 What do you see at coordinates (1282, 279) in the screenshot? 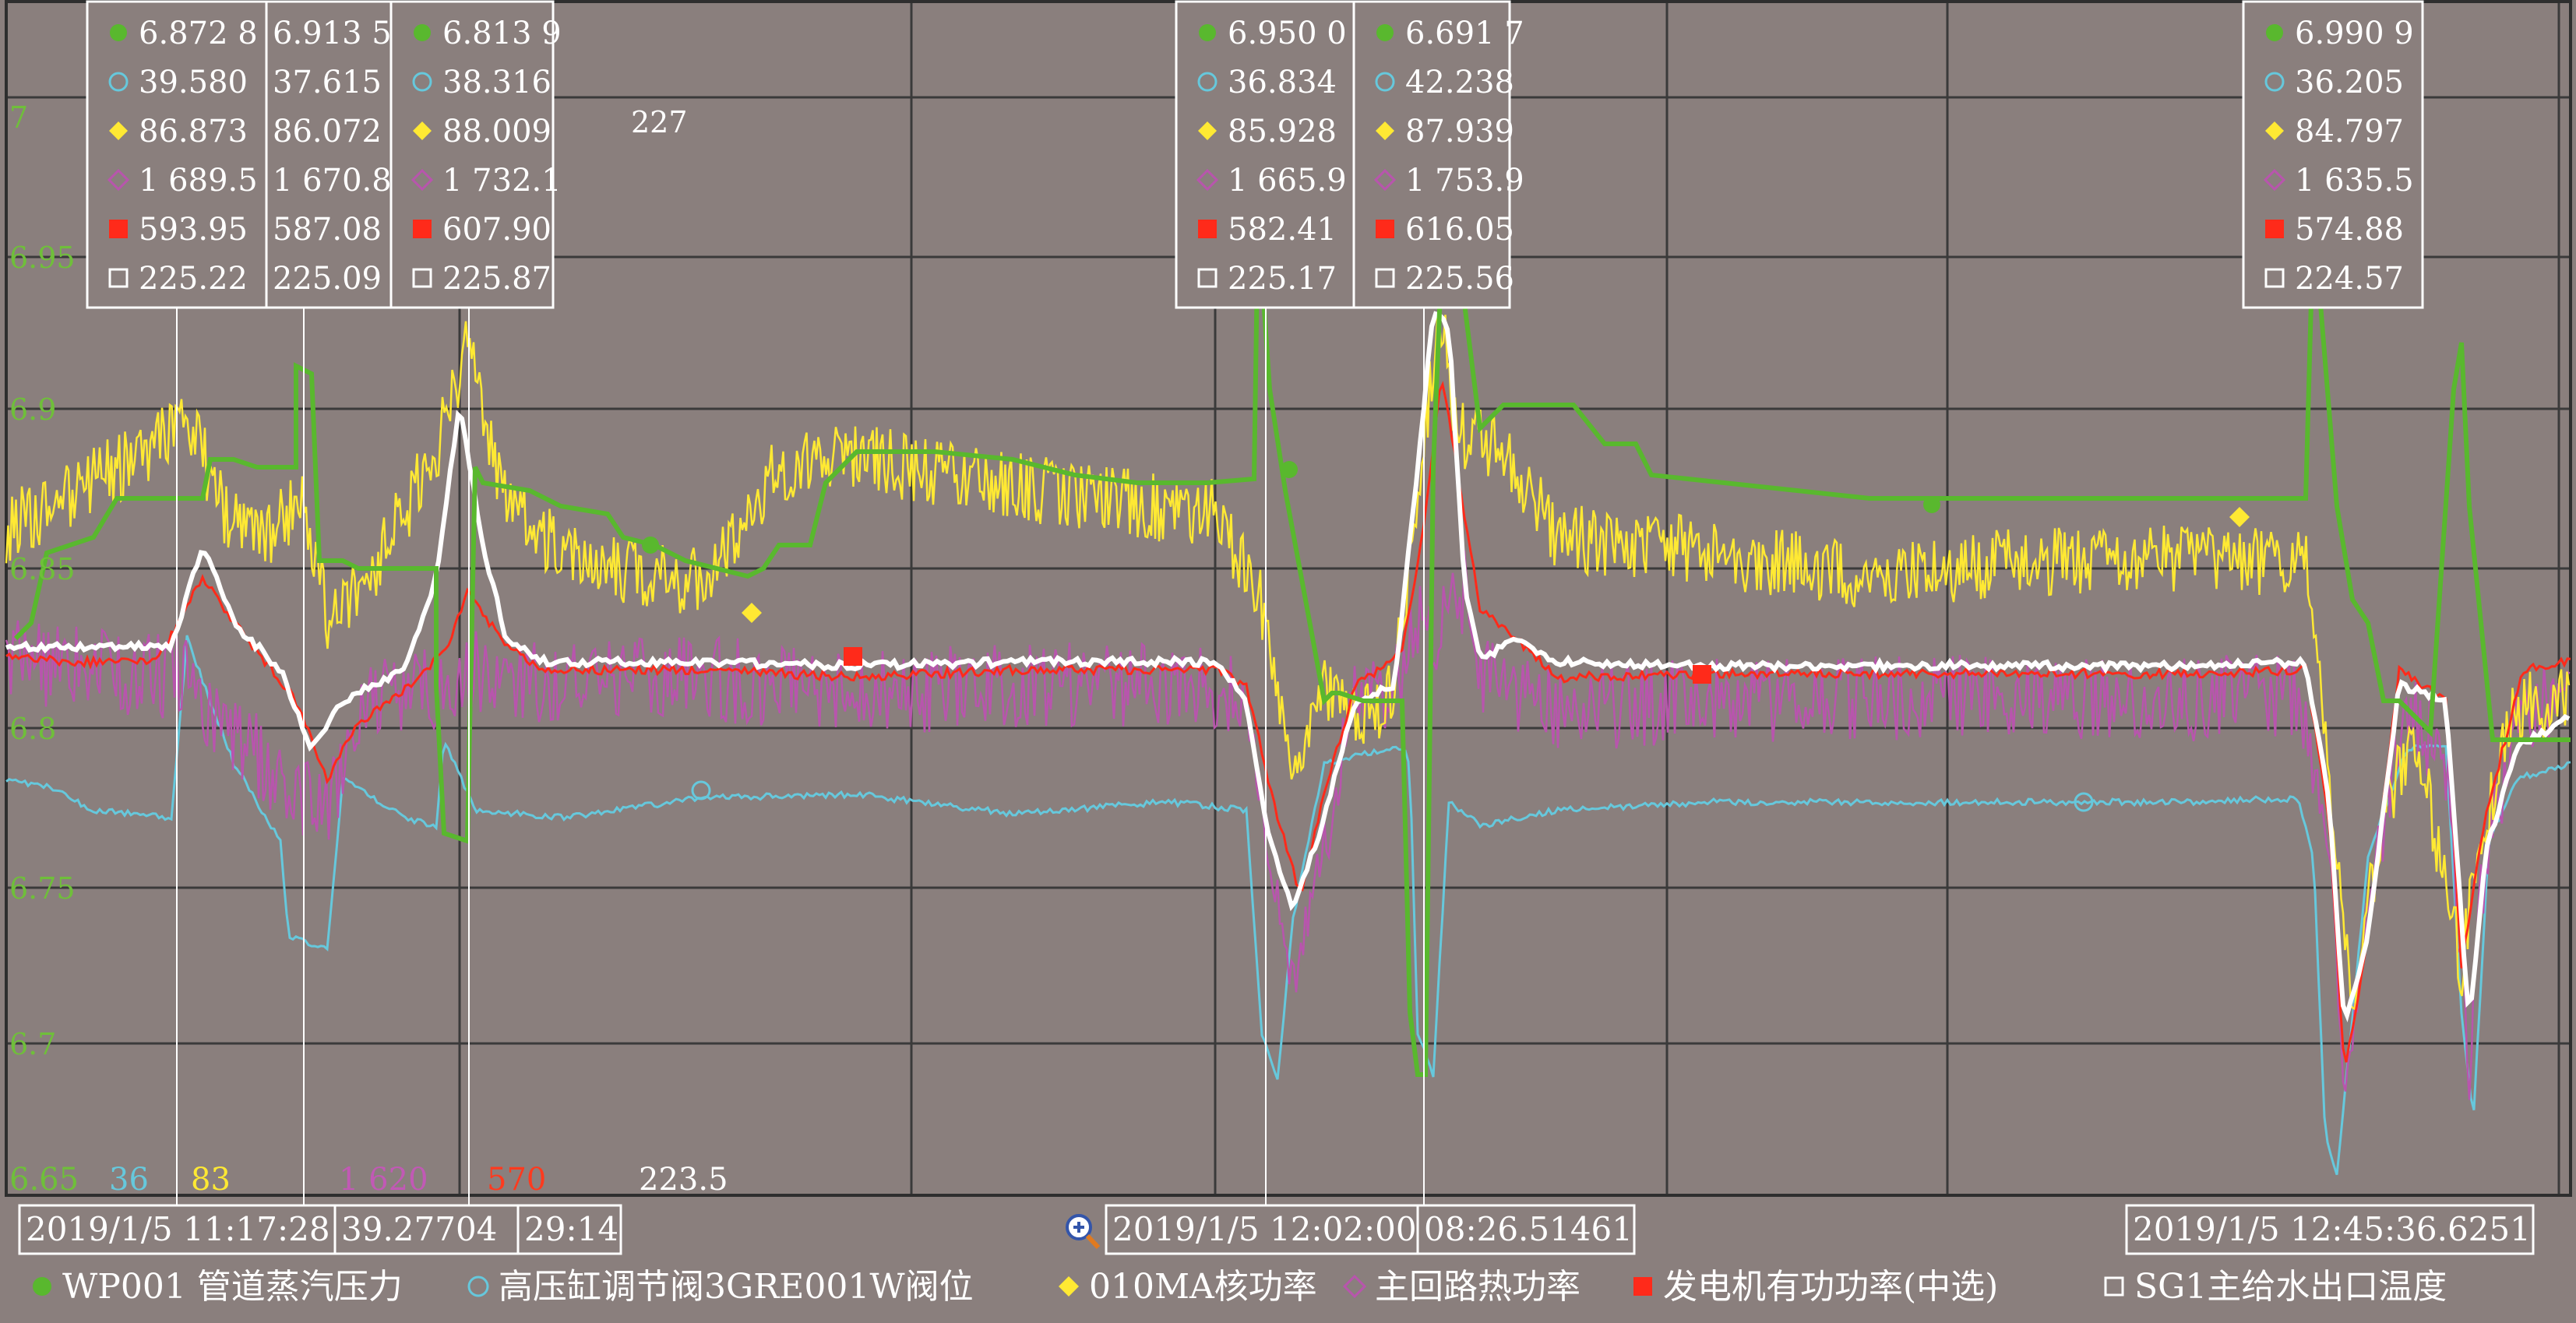
I see `readout-value: 225.17` at bounding box center [1282, 279].